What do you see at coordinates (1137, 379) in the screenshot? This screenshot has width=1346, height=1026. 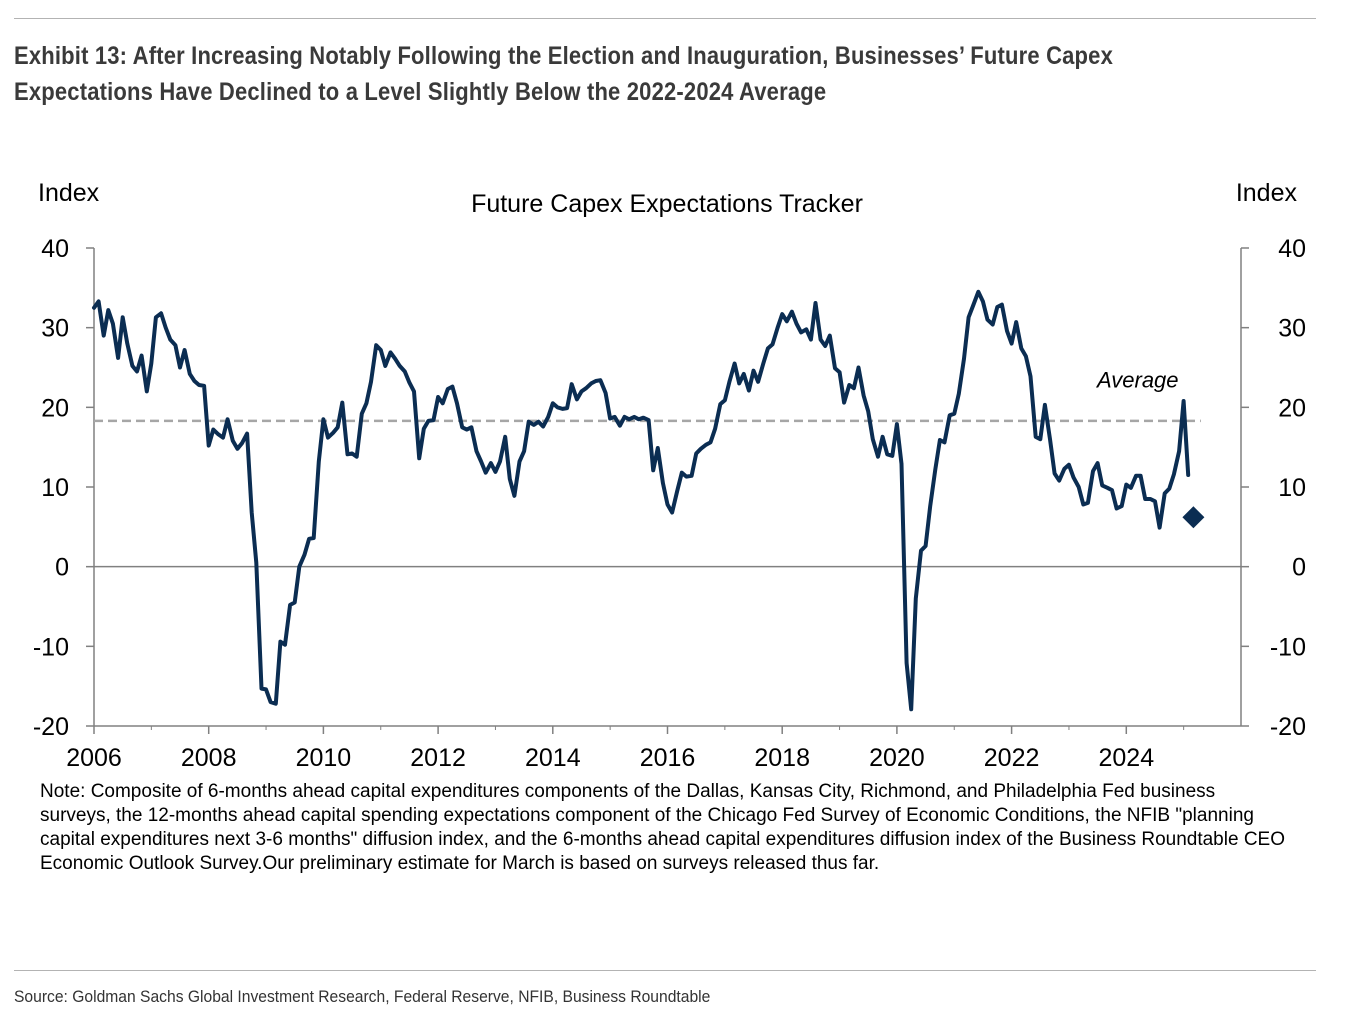 I see `average-label: Average` at bounding box center [1137, 379].